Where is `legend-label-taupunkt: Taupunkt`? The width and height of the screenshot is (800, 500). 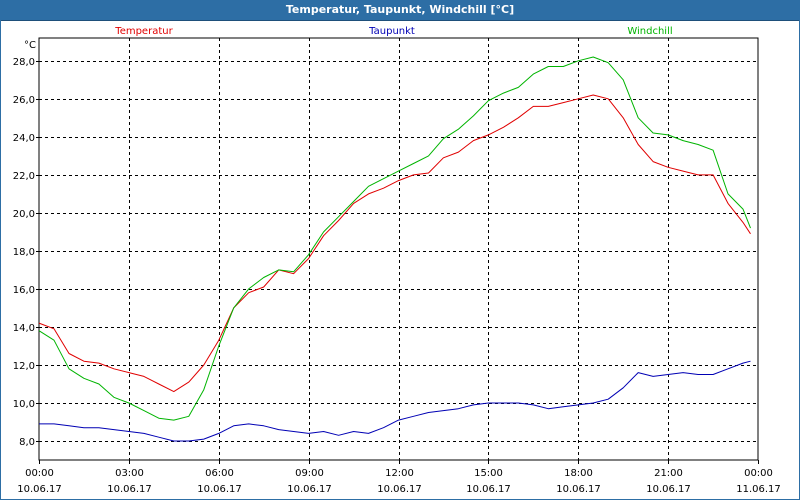
legend-label-taupunkt: Taupunkt is located at coordinates (391, 31).